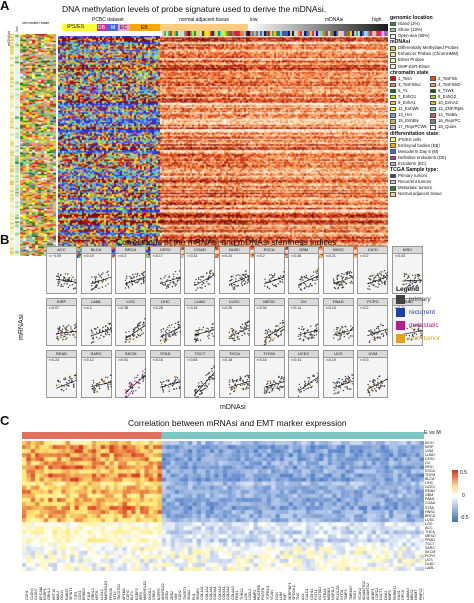 The image size is (474, 603). Describe the element at coordinates (200, 322) in the screenshot. I see `facet-luad: LUAD r=0.16` at that location.